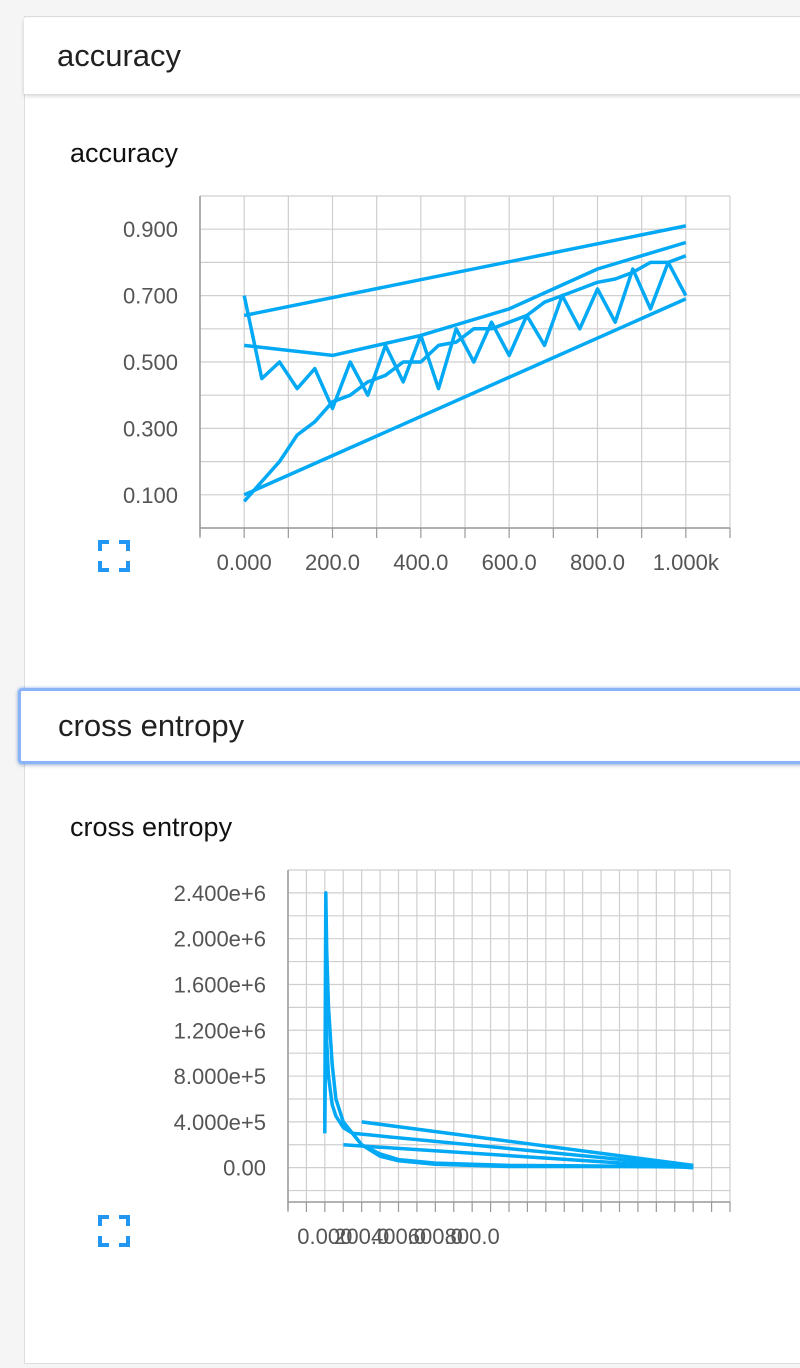 Image resolution: width=800 pixels, height=1368 pixels. Describe the element at coordinates (220, 893) in the screenshot. I see `y-tick-label: 2.400e+6` at that location.